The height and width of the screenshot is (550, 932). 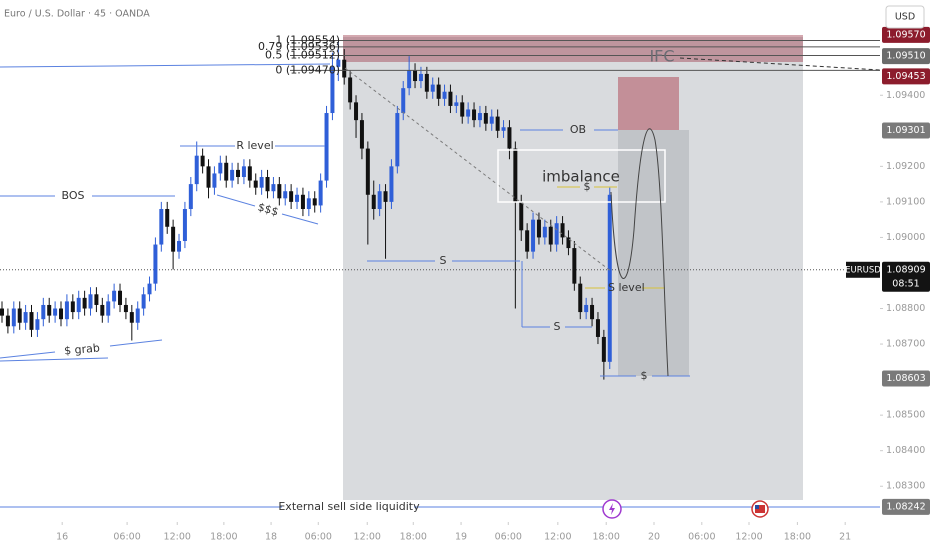 What do you see at coordinates (639, 252) in the screenshot?
I see `projection-path` at bounding box center [639, 252].